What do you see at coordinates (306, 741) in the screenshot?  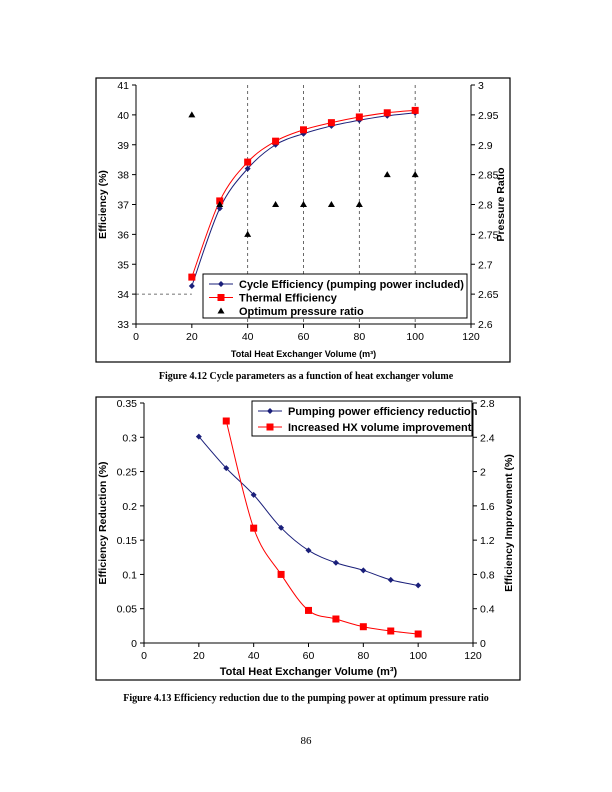 I see `page-number: 86` at bounding box center [306, 741].